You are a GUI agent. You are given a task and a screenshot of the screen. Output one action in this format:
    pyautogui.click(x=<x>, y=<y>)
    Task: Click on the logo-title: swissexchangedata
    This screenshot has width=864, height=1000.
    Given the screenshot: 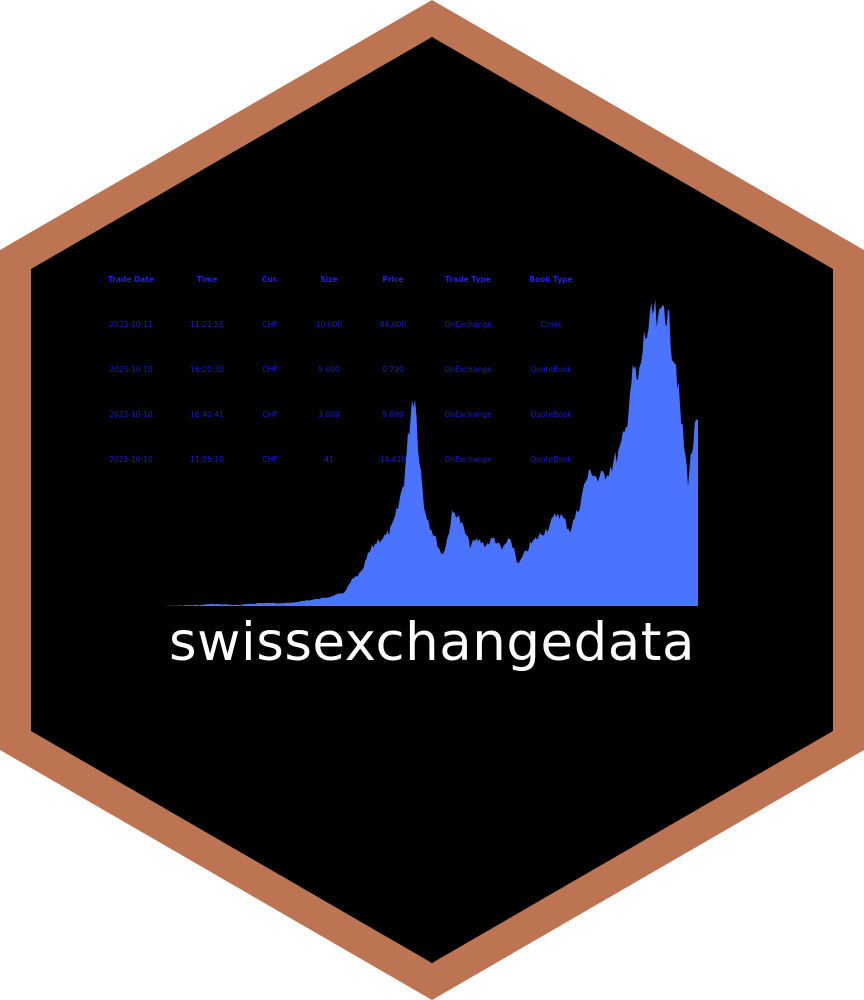 What is the action you would take?
    pyautogui.click(x=432, y=642)
    